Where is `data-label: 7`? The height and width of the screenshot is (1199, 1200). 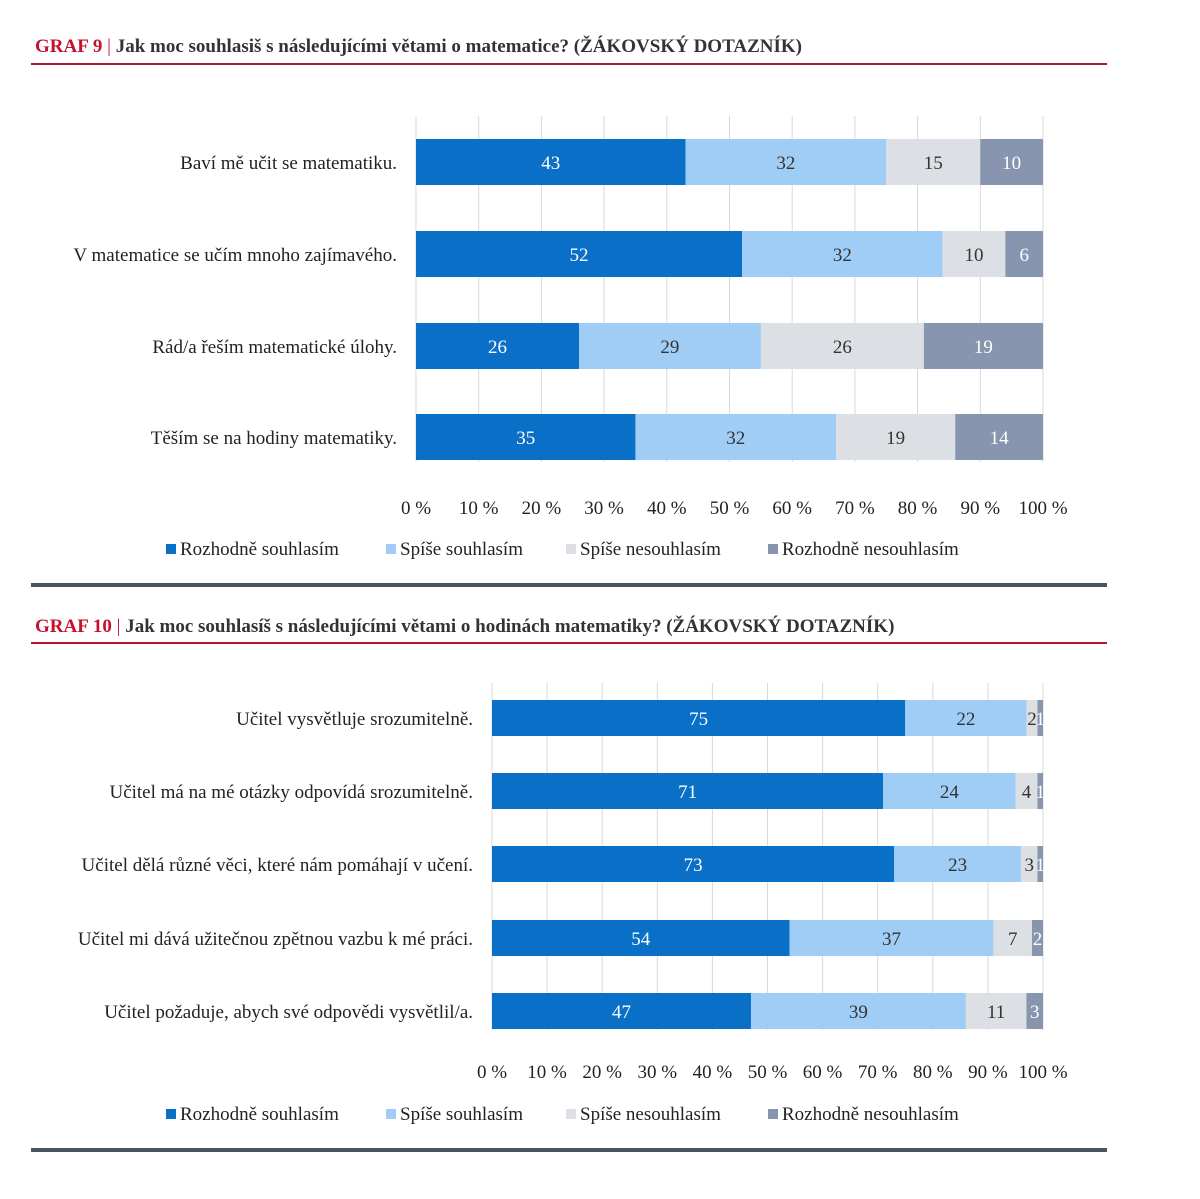 data-label: 7 is located at coordinates (1013, 939).